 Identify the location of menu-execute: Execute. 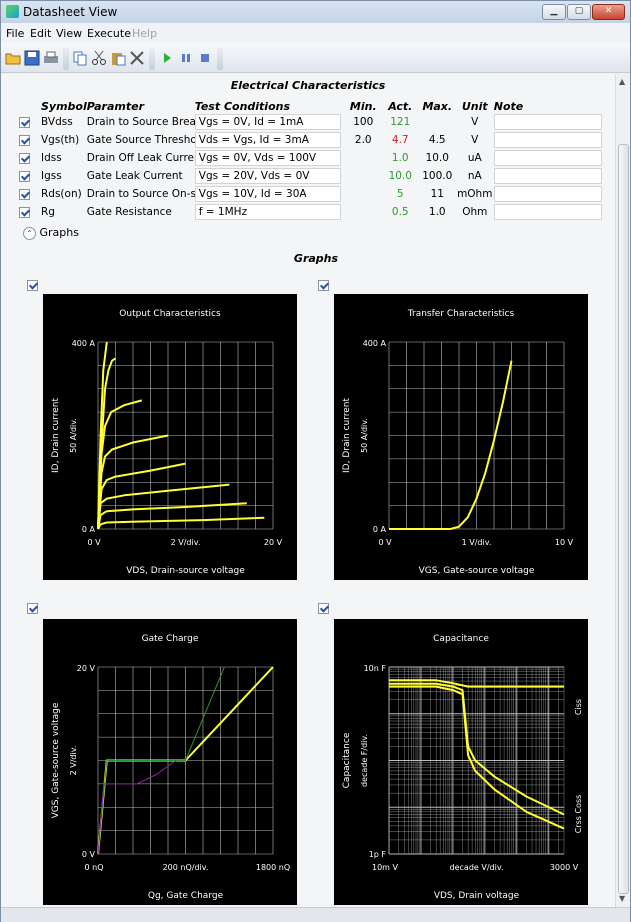
(109, 33).